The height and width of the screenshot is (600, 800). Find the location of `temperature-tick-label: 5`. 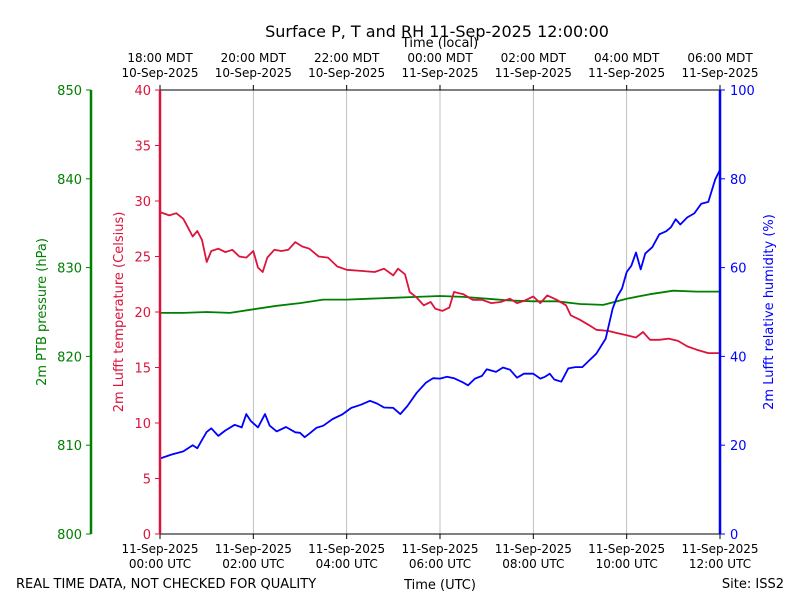

temperature-tick-label: 5 is located at coordinates (147, 480).